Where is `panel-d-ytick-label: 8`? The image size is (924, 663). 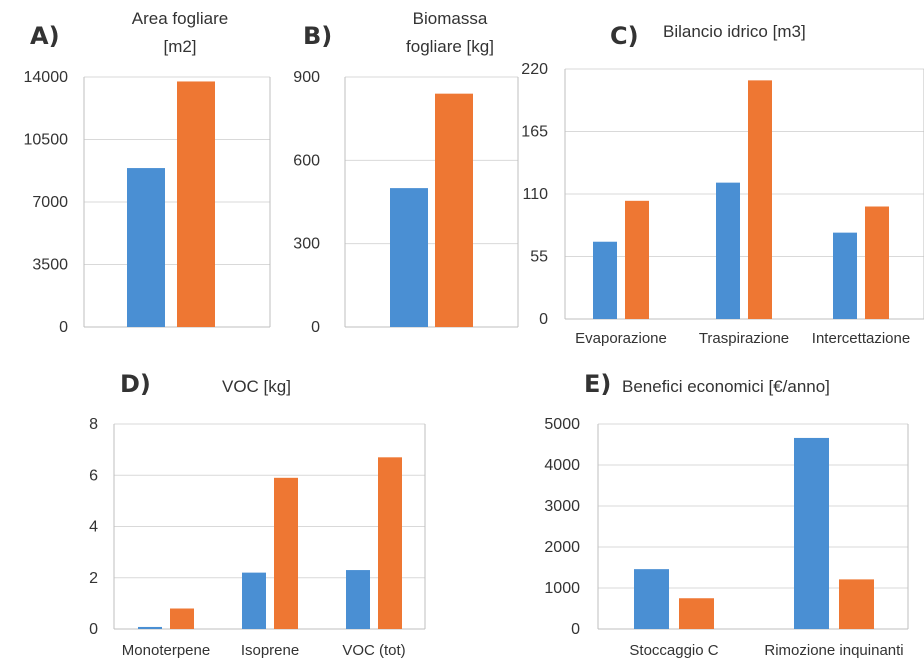
panel-d-ytick-label: 8 is located at coordinates (93, 424).